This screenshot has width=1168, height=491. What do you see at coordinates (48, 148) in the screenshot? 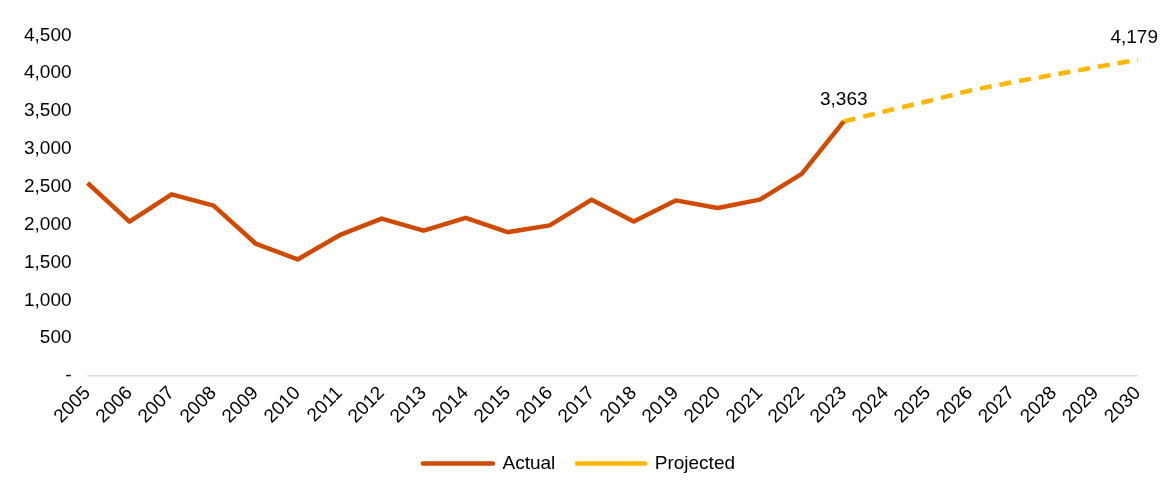
I see `y-tick-label: 3,000` at bounding box center [48, 148].